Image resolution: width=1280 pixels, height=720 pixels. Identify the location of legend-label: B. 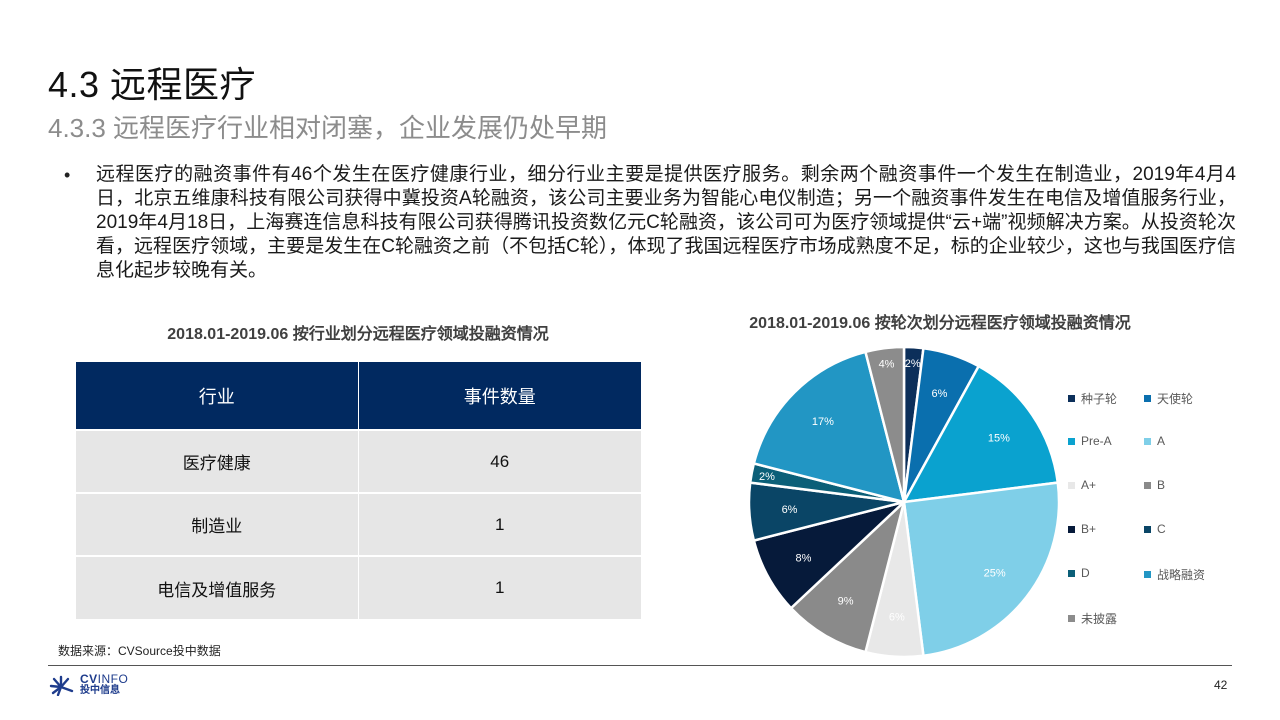
(1161, 485).